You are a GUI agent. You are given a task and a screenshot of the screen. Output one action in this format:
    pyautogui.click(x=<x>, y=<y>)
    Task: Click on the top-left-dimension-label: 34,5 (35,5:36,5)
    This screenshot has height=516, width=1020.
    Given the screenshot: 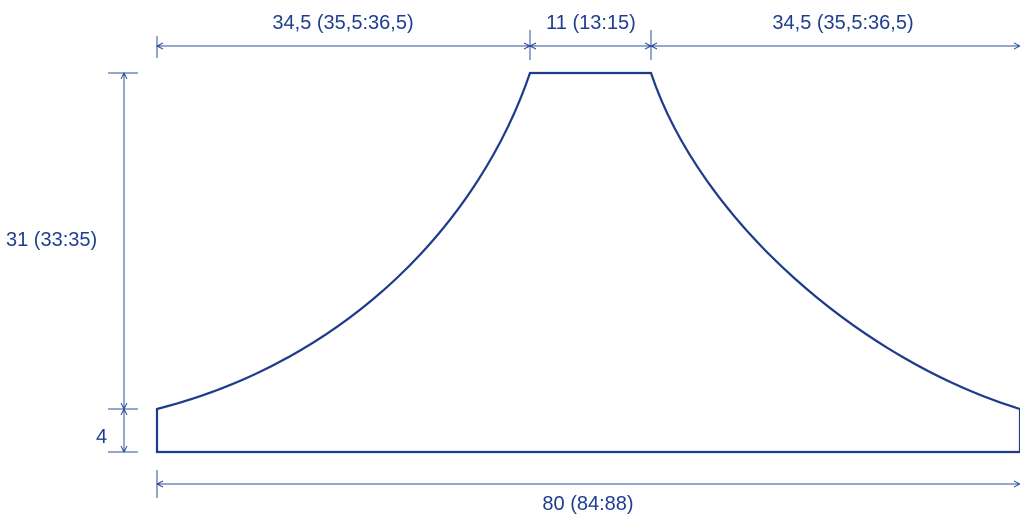 What is the action you would take?
    pyautogui.click(x=342, y=23)
    